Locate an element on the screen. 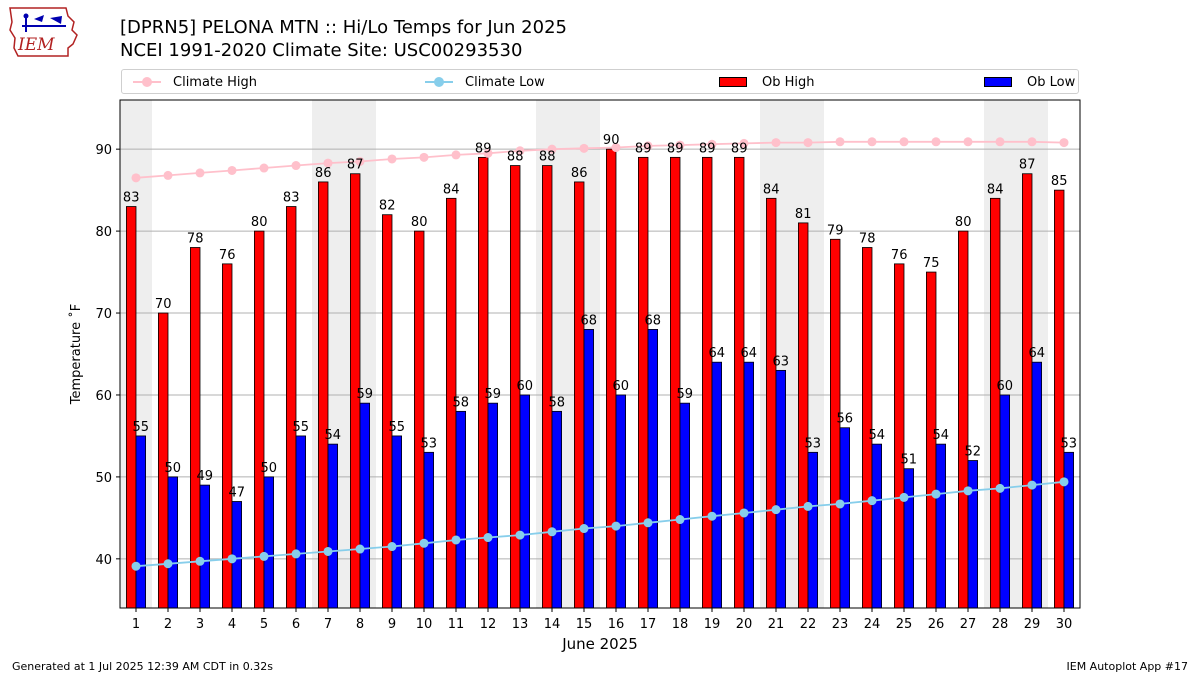 The height and width of the screenshot is (675, 1200). climate-high-line is located at coordinates (600, 159).